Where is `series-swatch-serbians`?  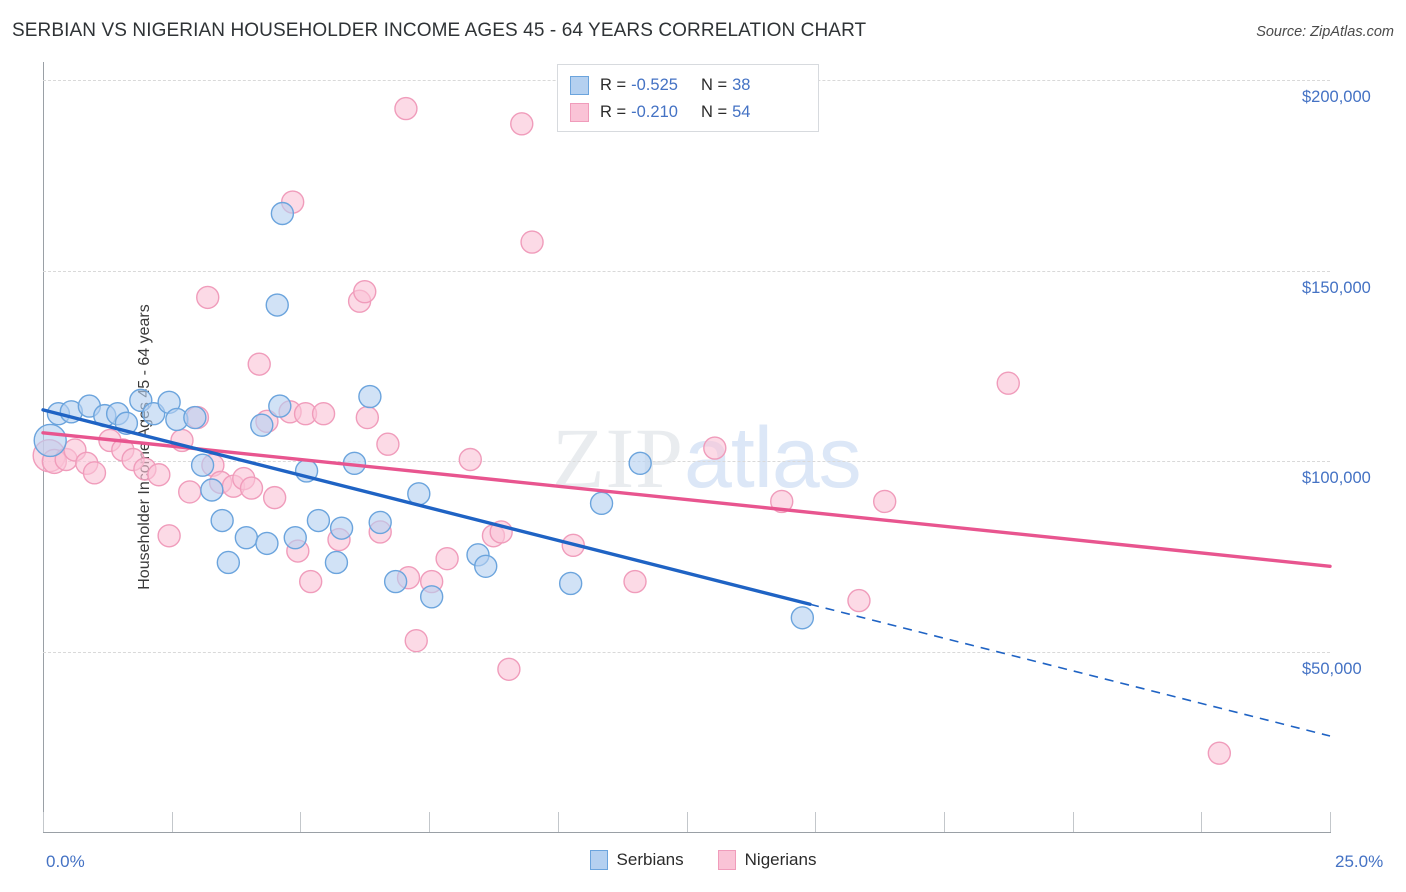 series-swatch-serbians is located at coordinates (598, 860).